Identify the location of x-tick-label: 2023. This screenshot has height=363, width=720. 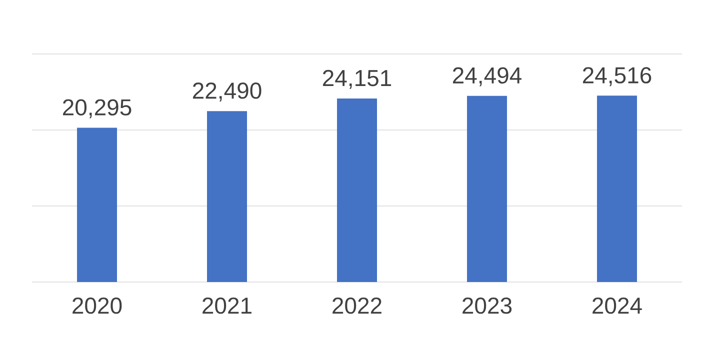
(487, 306).